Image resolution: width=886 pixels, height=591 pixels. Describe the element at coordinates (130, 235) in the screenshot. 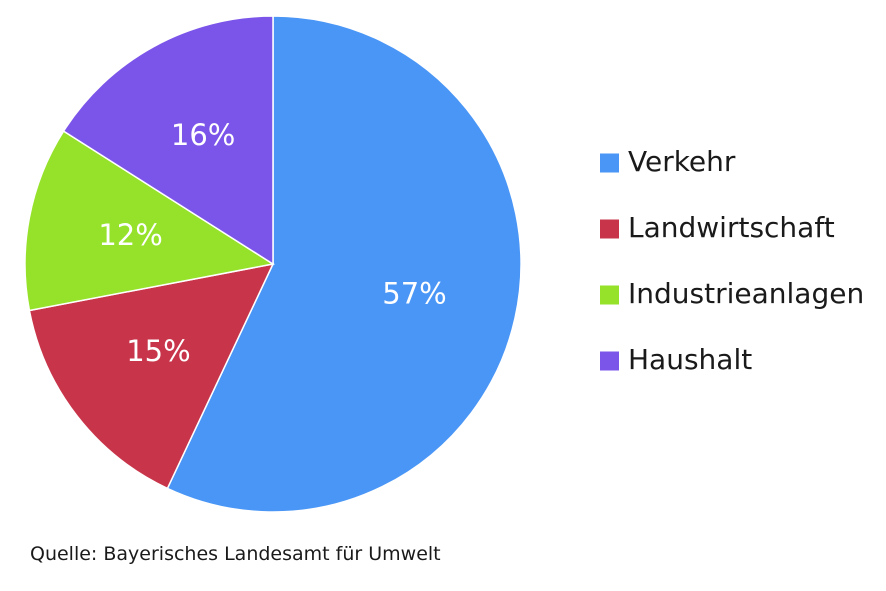

I see `slice-label-industrieanlagen: 12%` at that location.